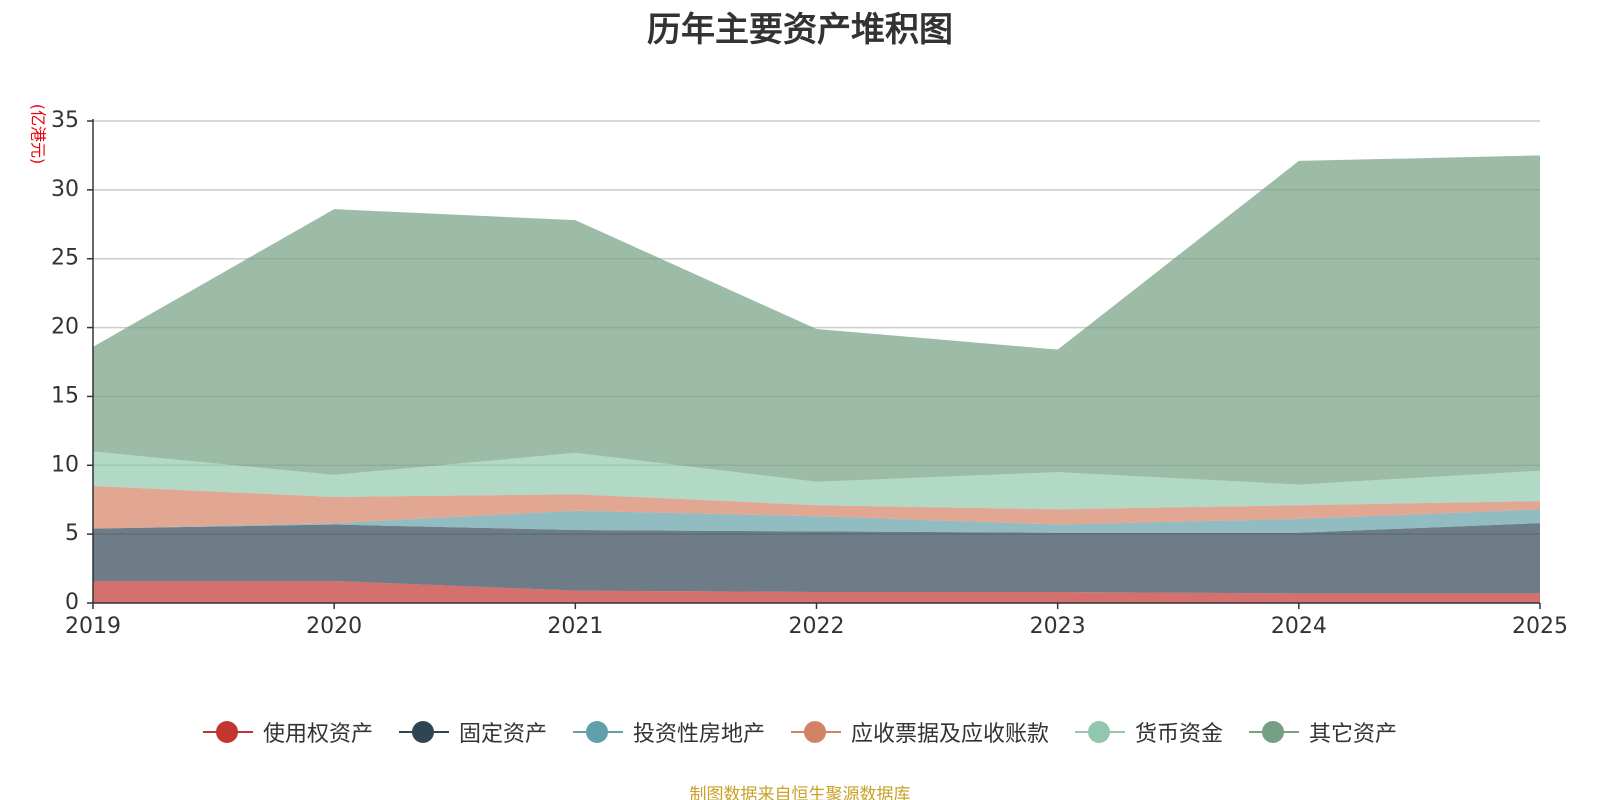 The width and height of the screenshot is (1600, 800). I want to click on legend-label: 货币资金, so click(1179, 734).